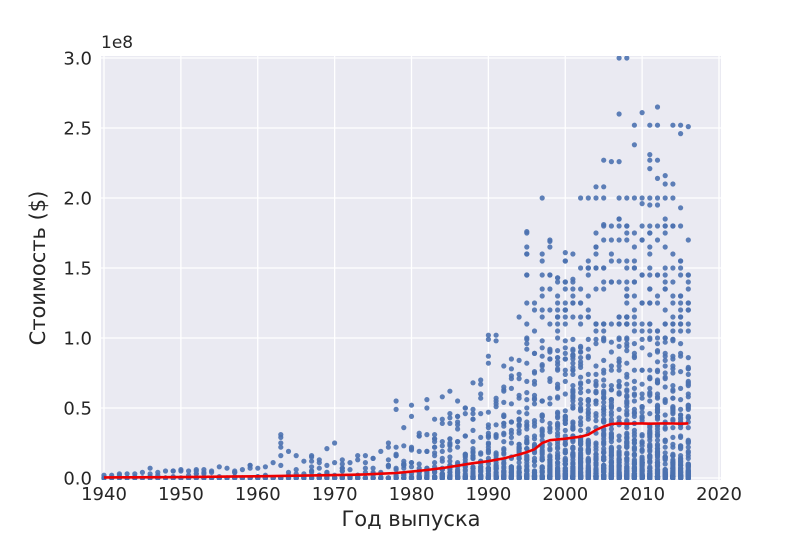  Describe the element at coordinates (565, 494) in the screenshot. I see `x-tick-label: 2000` at that location.